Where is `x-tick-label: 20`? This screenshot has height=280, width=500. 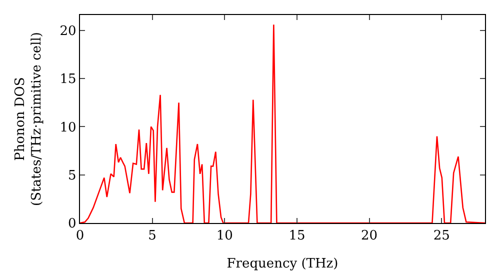 x-tick-label: 20 is located at coordinates (369, 236).